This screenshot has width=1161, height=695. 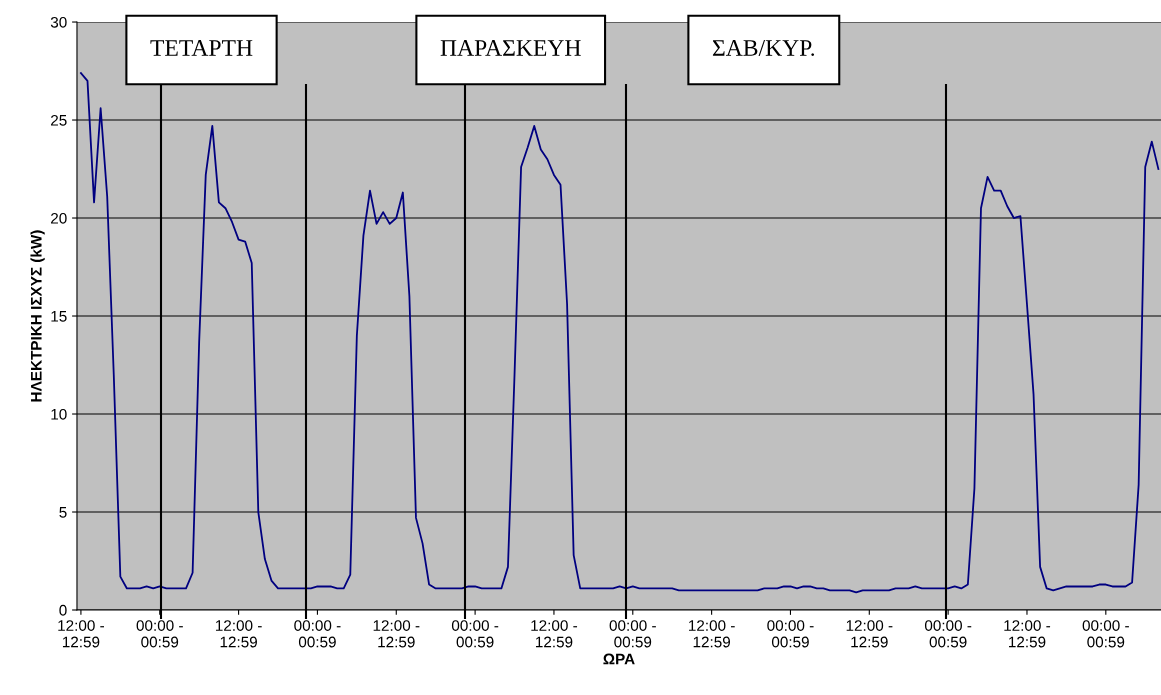 I want to click on y-tick-label: 20, so click(x=59, y=218).